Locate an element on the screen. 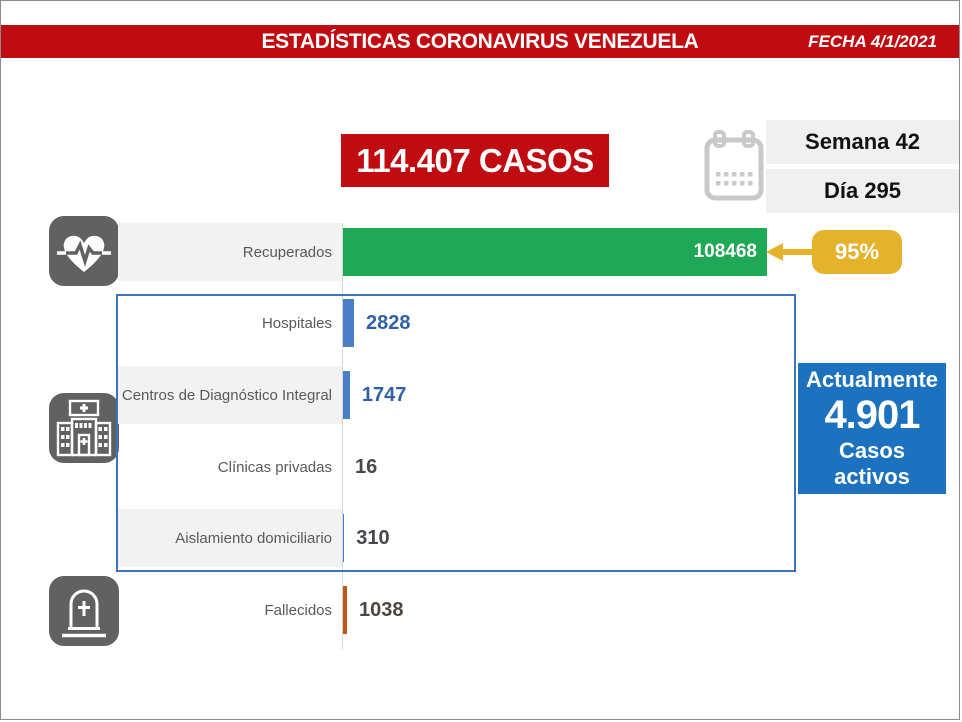 The height and width of the screenshot is (722, 962). bar-row-clinicas: 16 is located at coordinates (360, 467).